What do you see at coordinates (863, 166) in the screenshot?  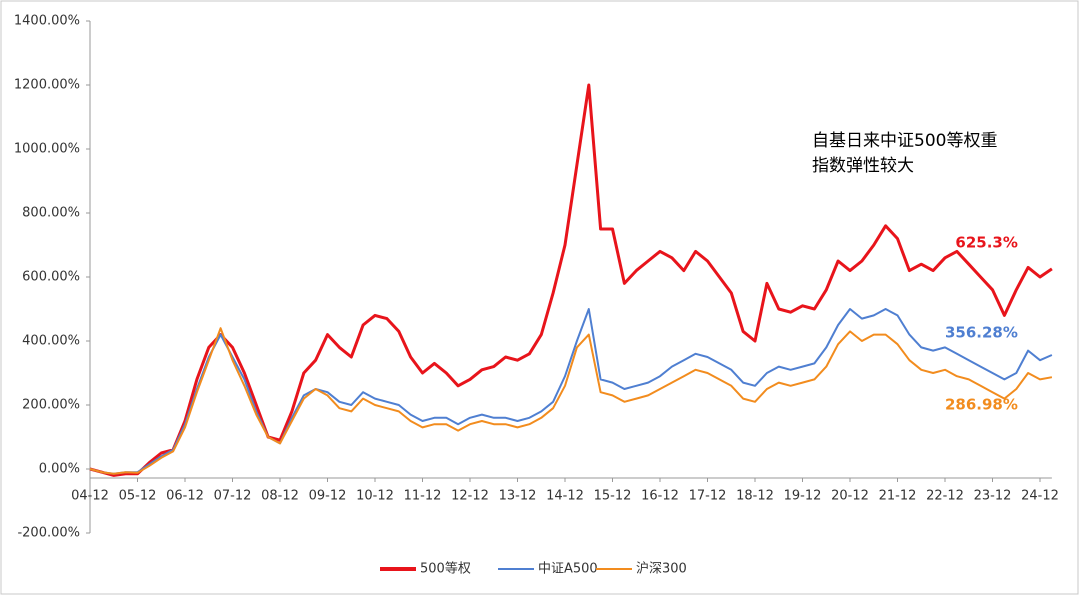 I see `annotation: 指数弹性较大` at bounding box center [863, 166].